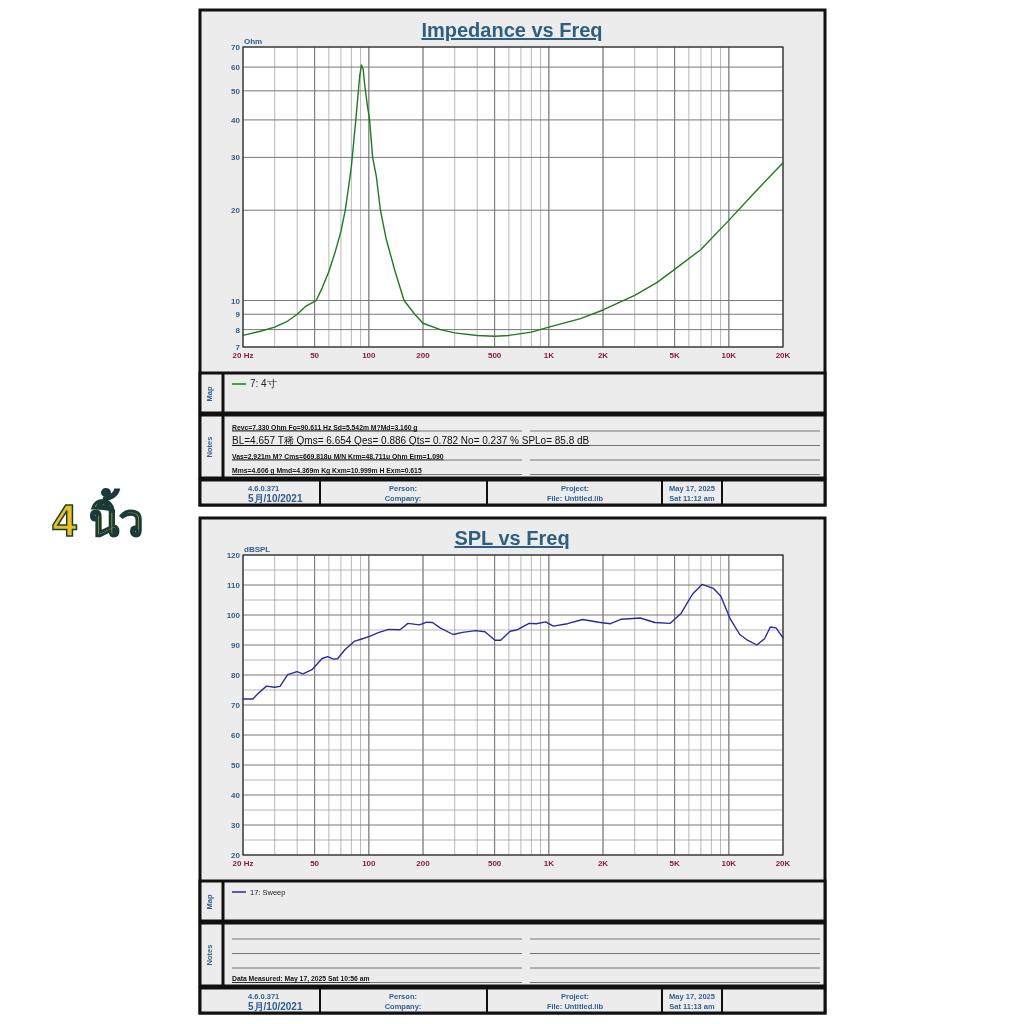 Image resolution: width=1024 pixels, height=1024 pixels. Describe the element at coordinates (263, 383) in the screenshot. I see `legend-label: 7: 4寸` at that location.